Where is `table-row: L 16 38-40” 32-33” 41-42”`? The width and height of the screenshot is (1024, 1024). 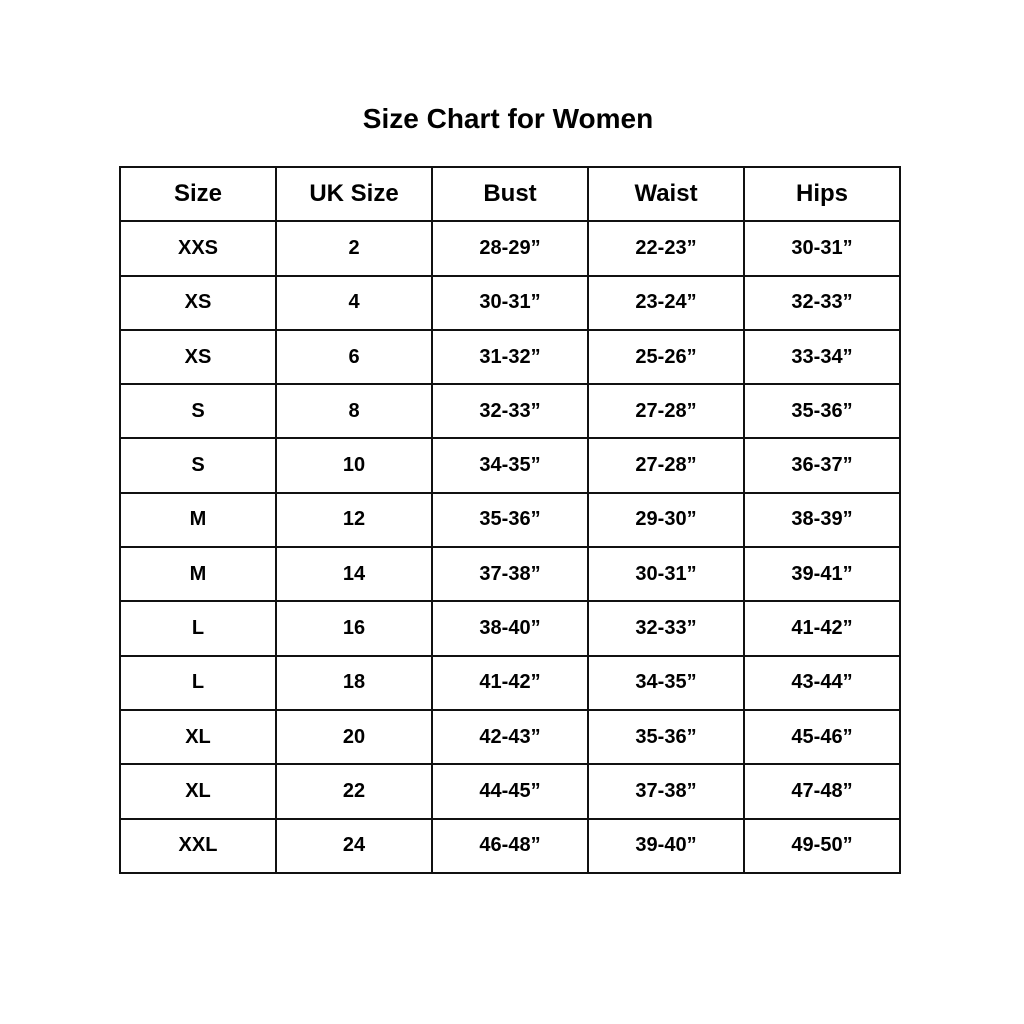 table-row: L 16 38-40” 32-33” 41-42” is located at coordinates (510, 628).